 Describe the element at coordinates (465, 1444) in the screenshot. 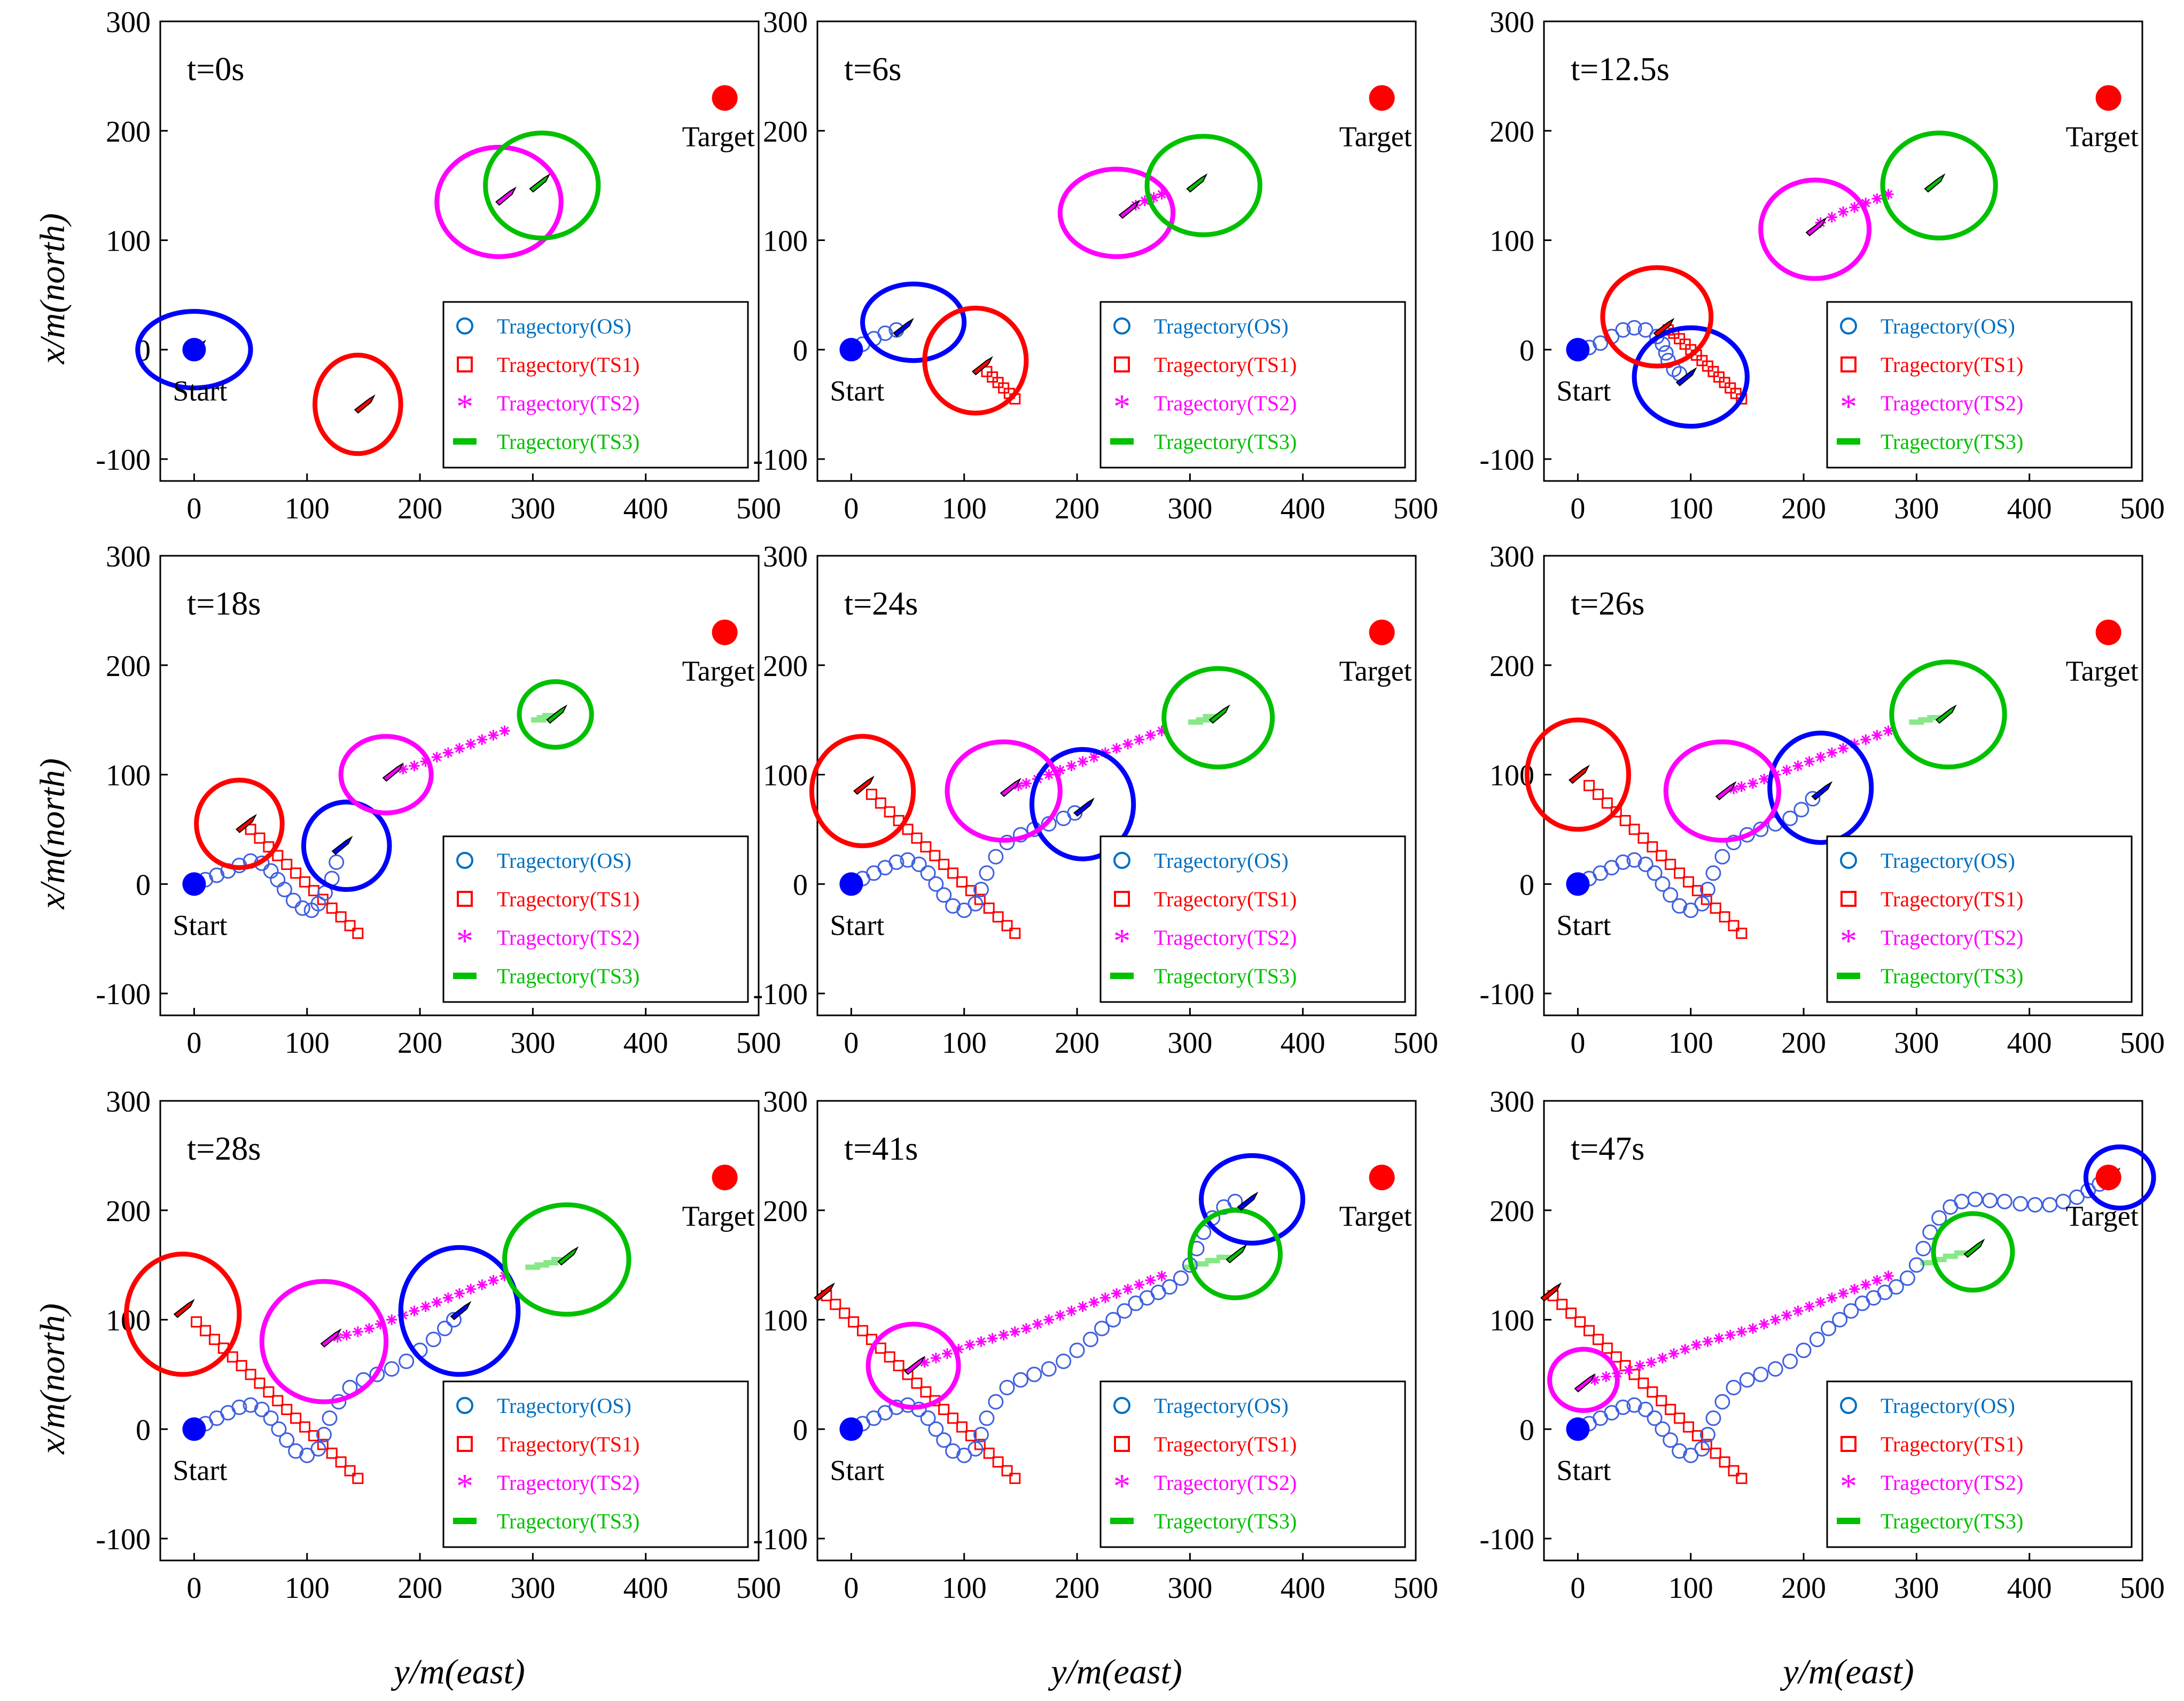

I see `legend-ts1-icon` at that location.